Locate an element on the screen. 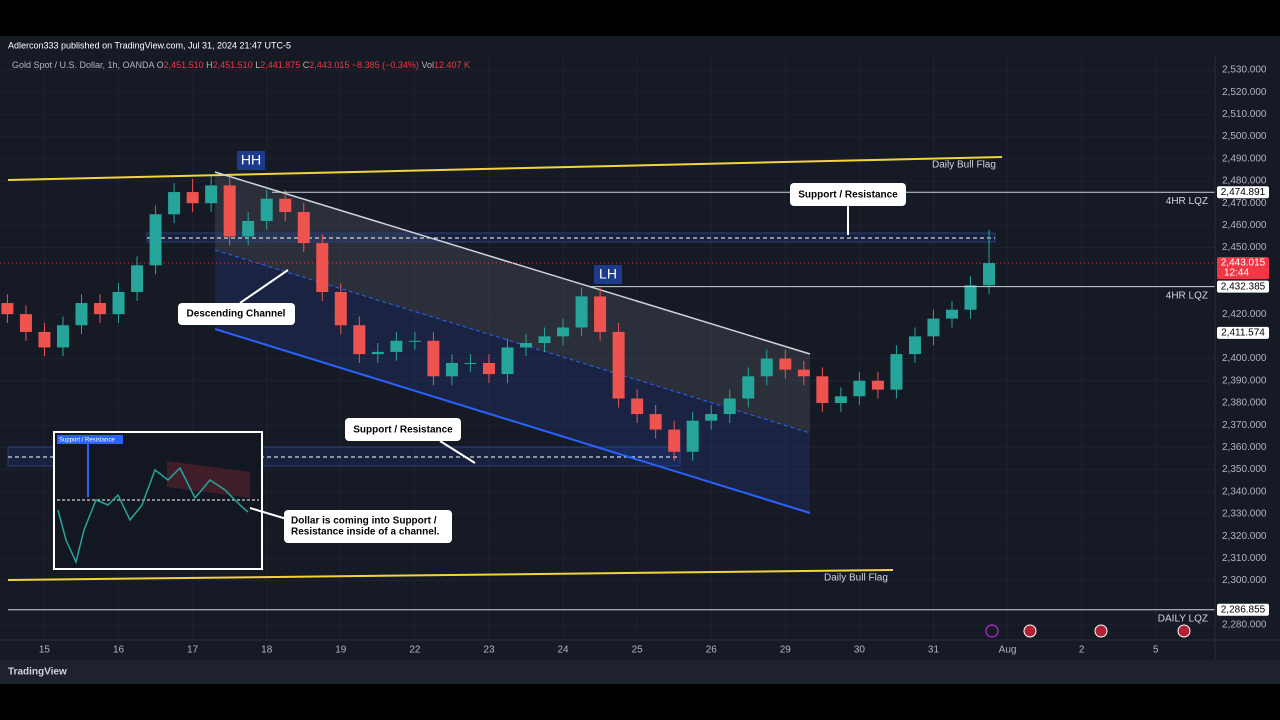 The height and width of the screenshot is (720, 1280). y-tick-label: 2,350.000 is located at coordinates (1244, 469).